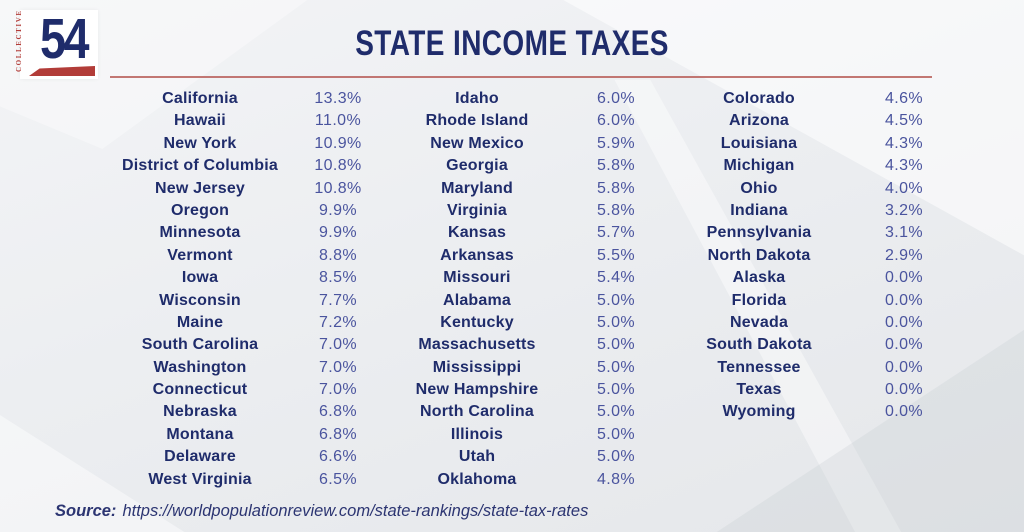  I want to click on table-row: Wisconsin 7.7%, so click(225, 301).